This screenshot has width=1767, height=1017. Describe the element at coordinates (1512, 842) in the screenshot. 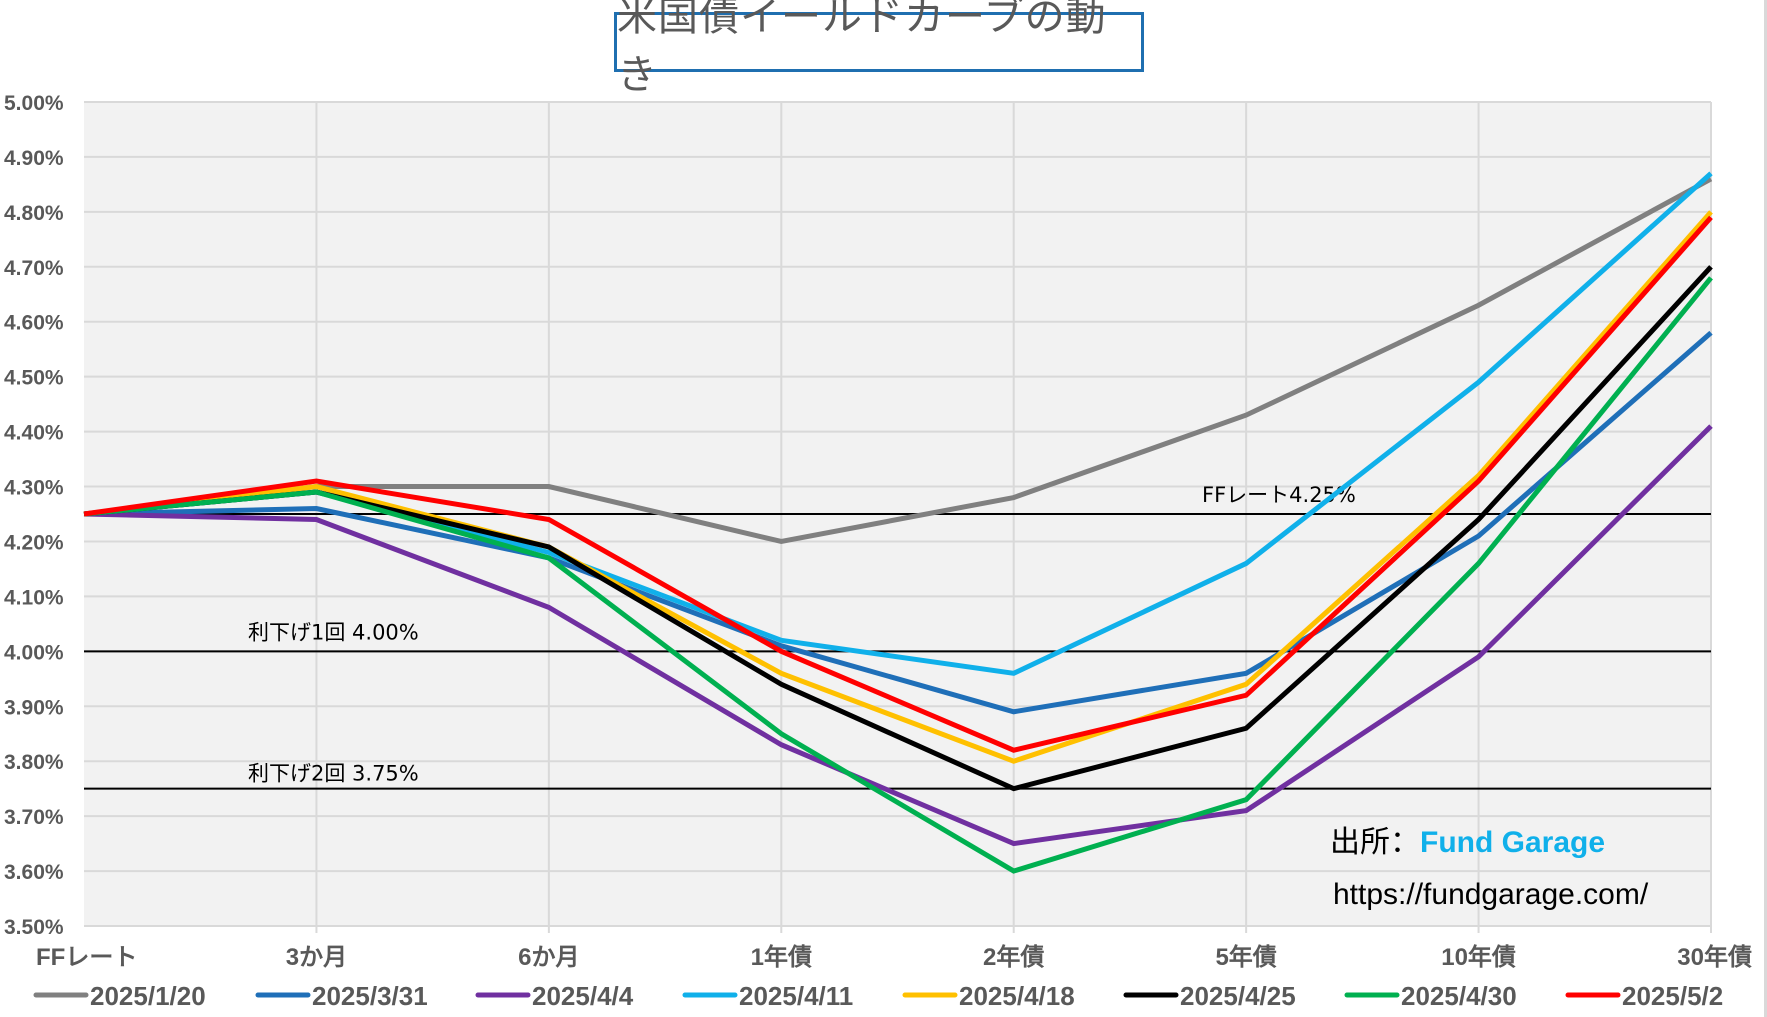

I see `source-name: Fund Garage` at that location.